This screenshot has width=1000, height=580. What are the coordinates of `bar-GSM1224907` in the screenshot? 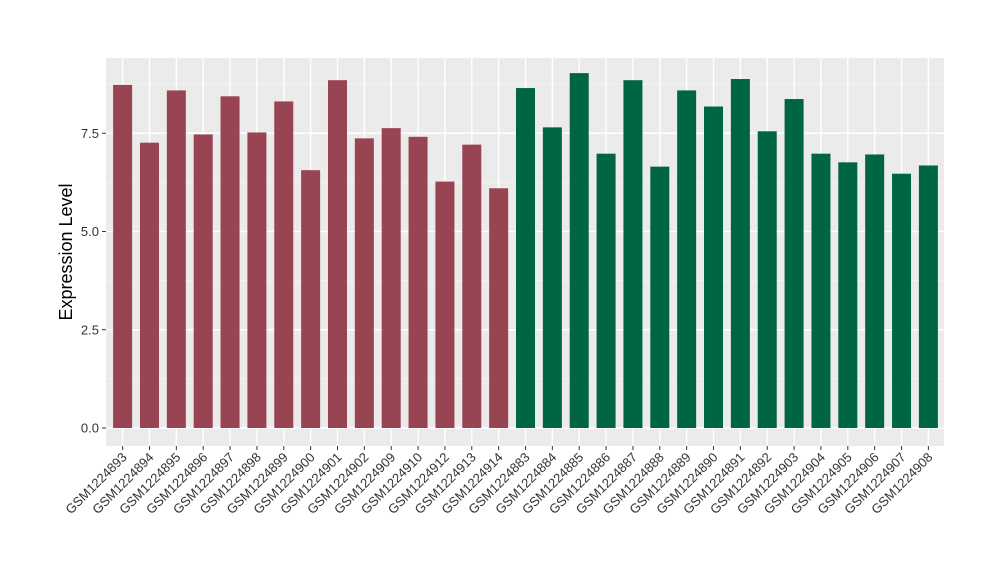 It's located at (902, 300).